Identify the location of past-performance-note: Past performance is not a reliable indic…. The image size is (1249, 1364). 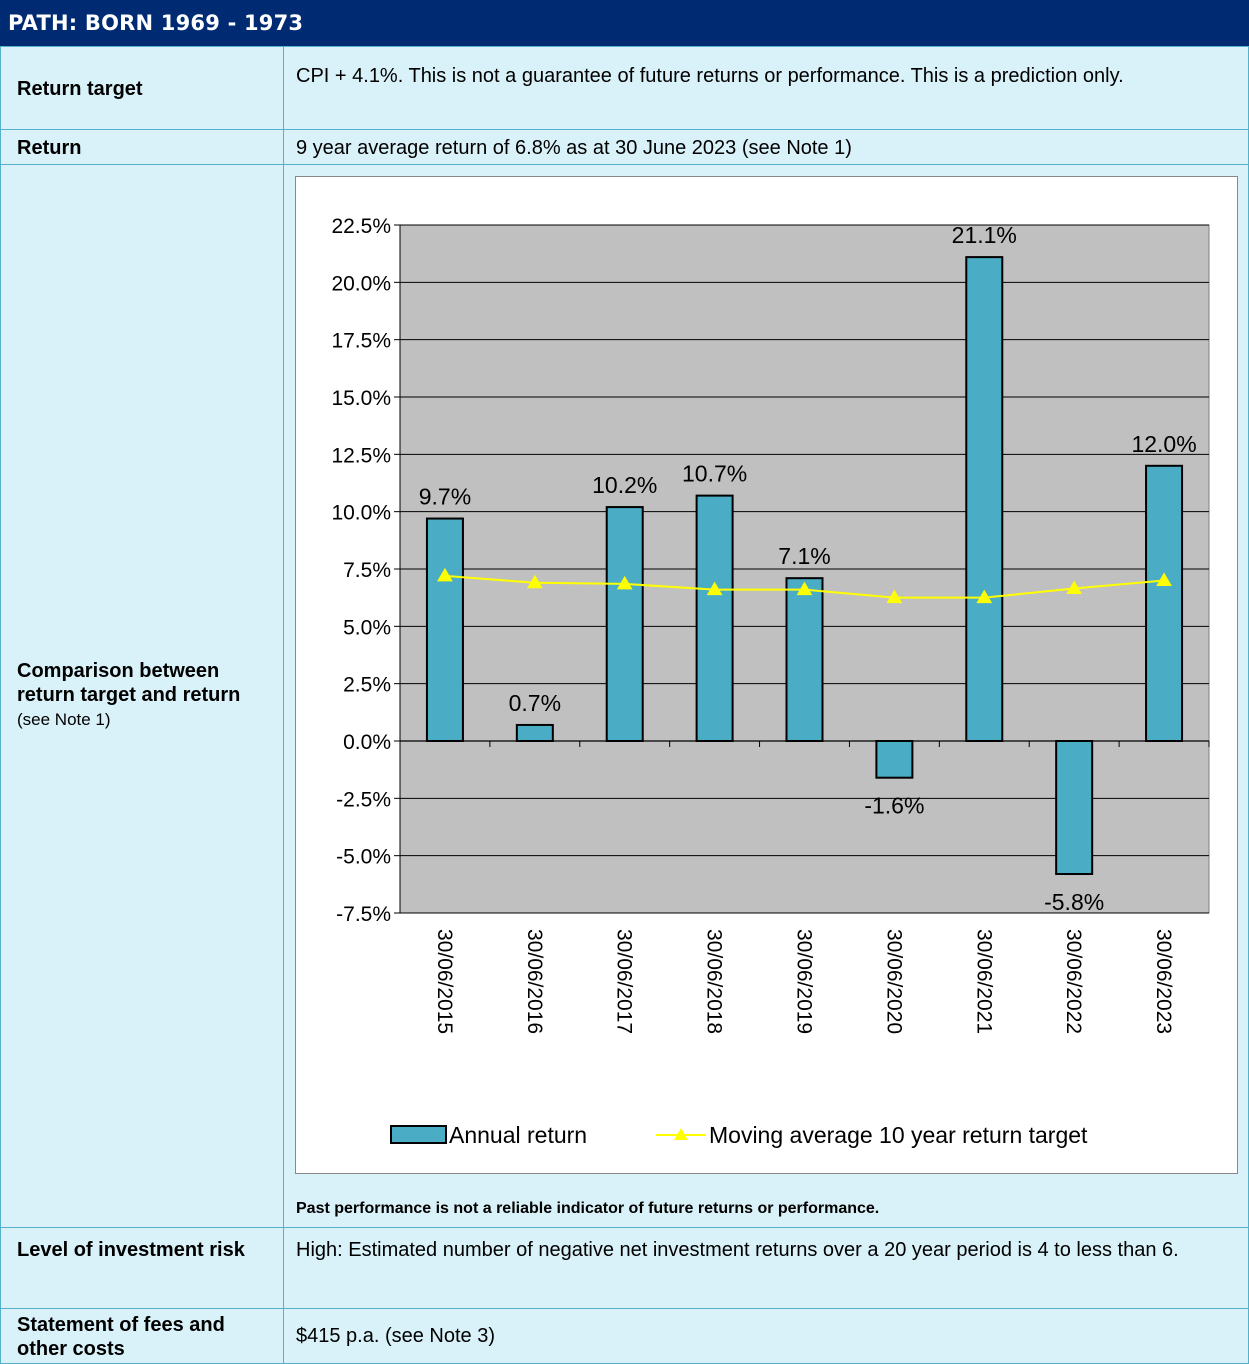
(588, 1208).